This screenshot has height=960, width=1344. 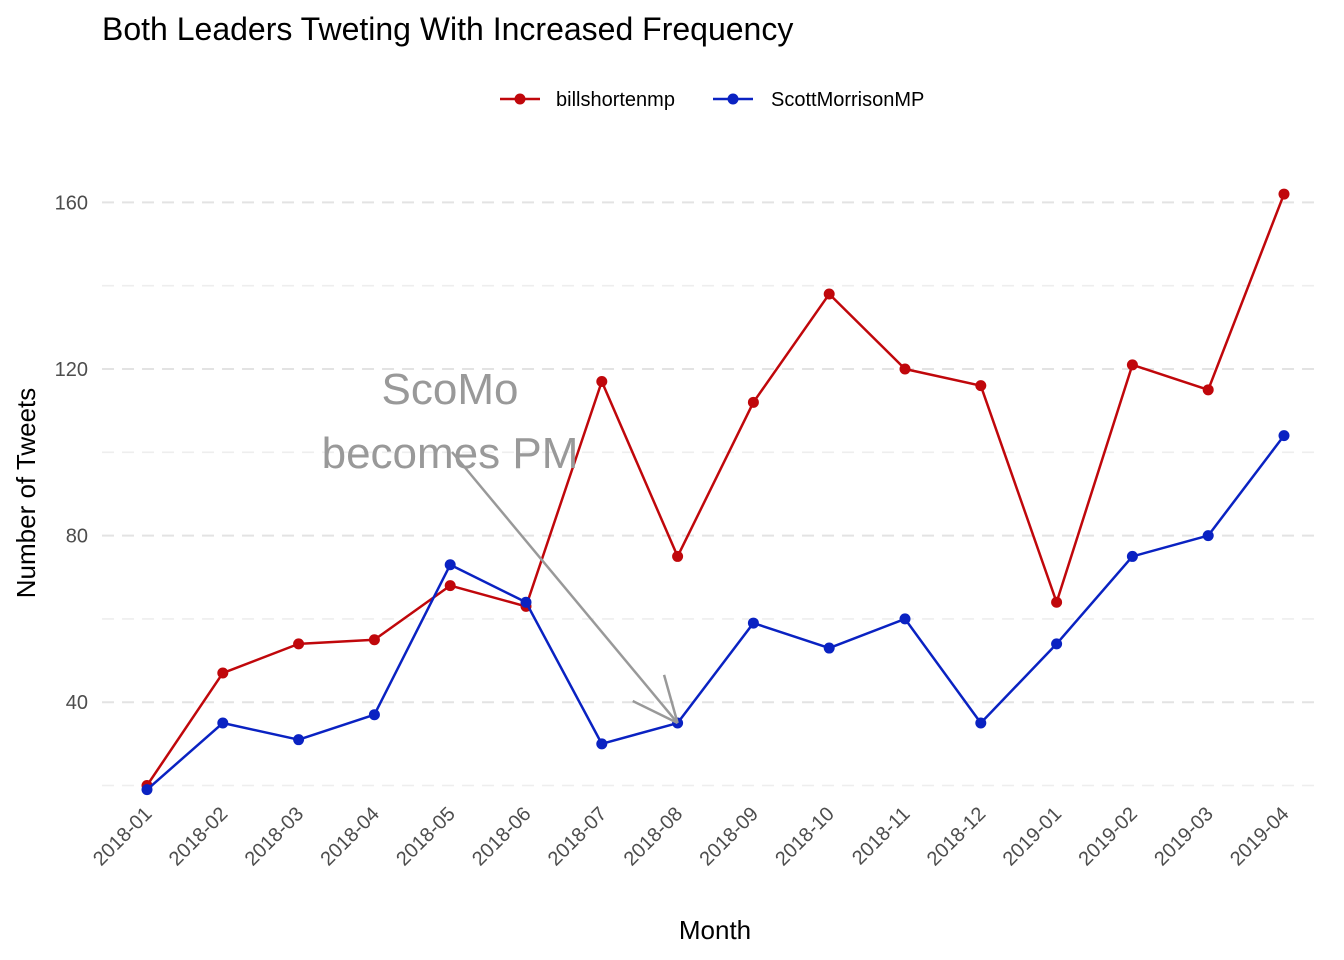 I want to click on y-tick-label: 120, so click(x=71, y=370).